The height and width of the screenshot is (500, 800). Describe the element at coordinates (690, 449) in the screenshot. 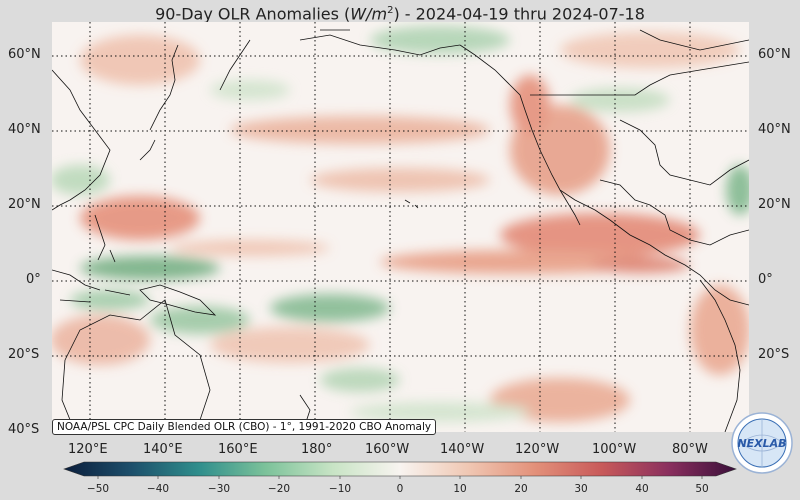

I see `lon-label: 80°W` at that location.